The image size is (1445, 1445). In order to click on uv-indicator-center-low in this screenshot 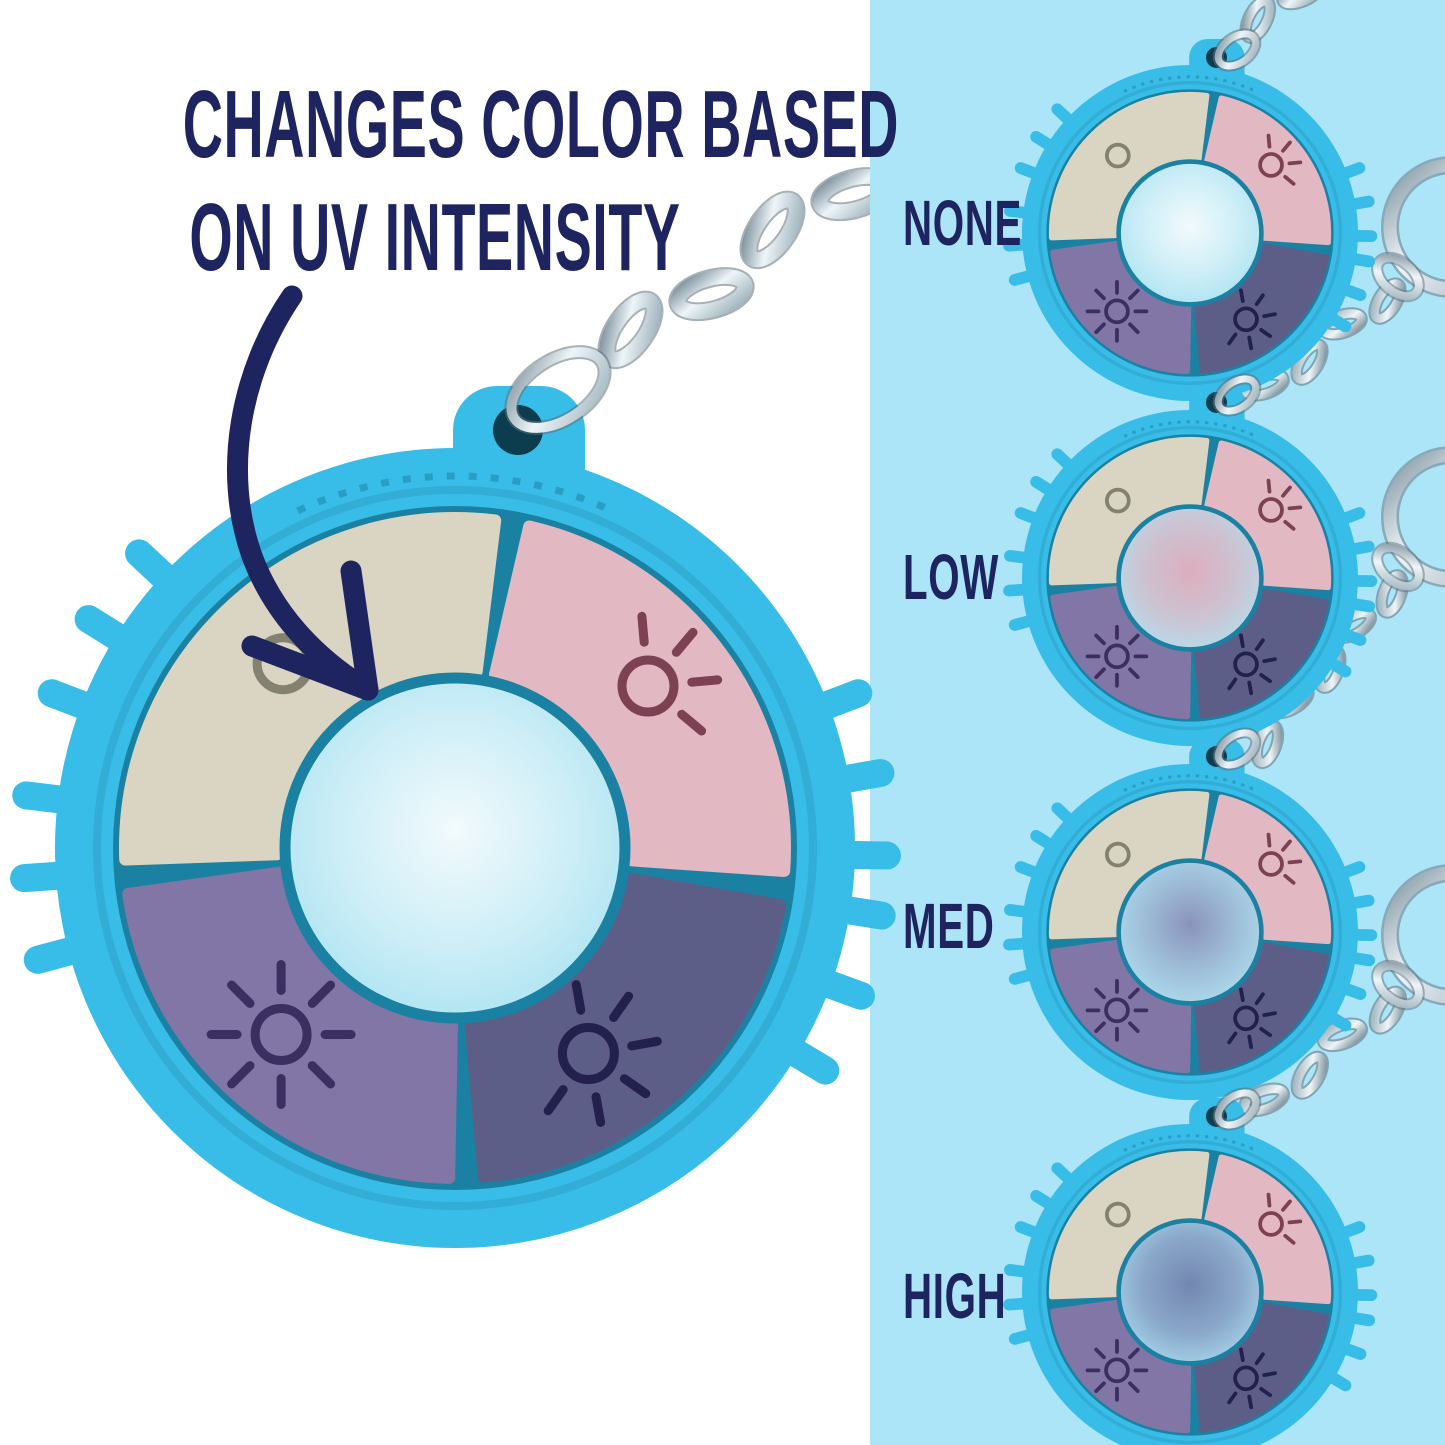, I will do `click(1190, 578)`.